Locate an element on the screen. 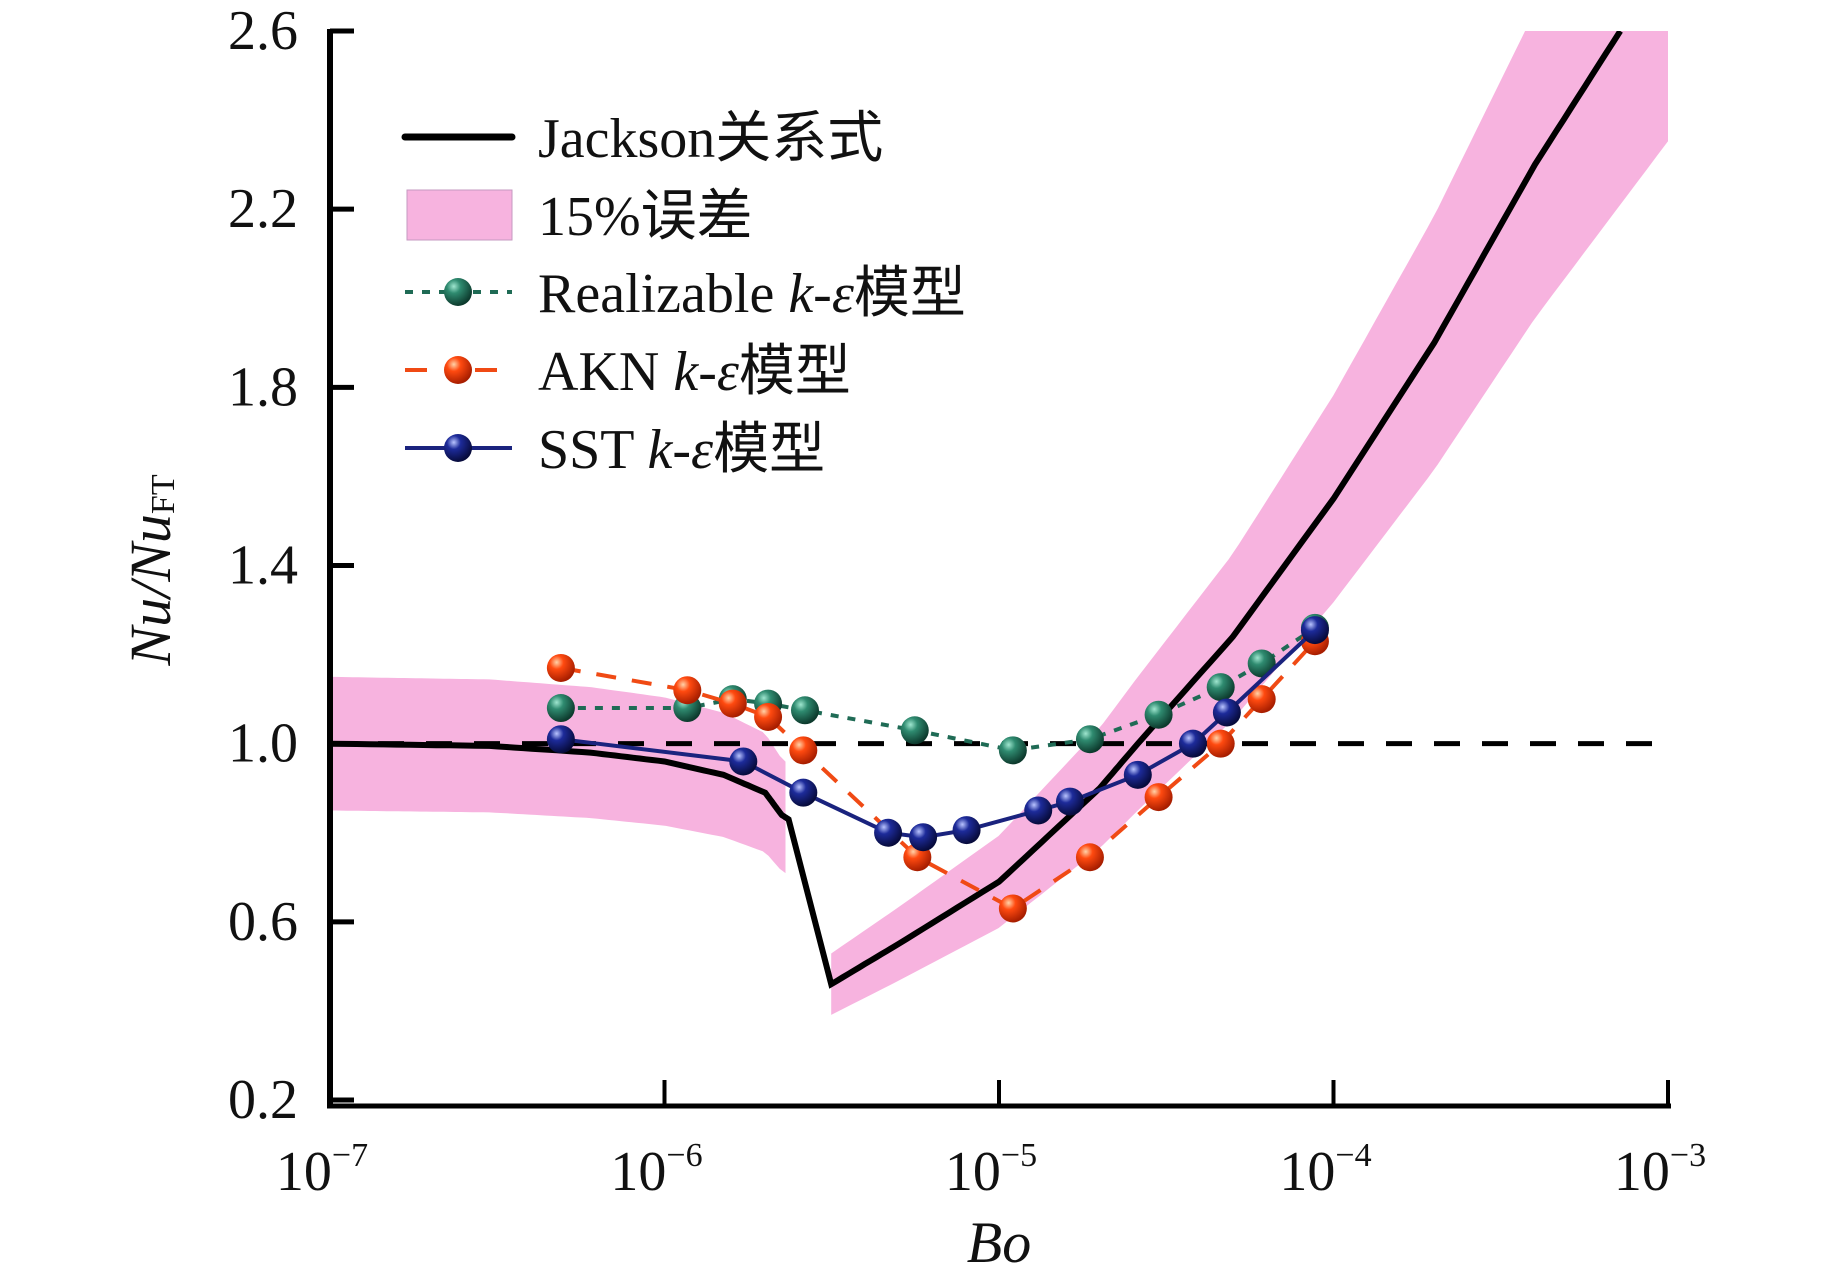  y-tick-label: 1.4 is located at coordinates (263, 566).